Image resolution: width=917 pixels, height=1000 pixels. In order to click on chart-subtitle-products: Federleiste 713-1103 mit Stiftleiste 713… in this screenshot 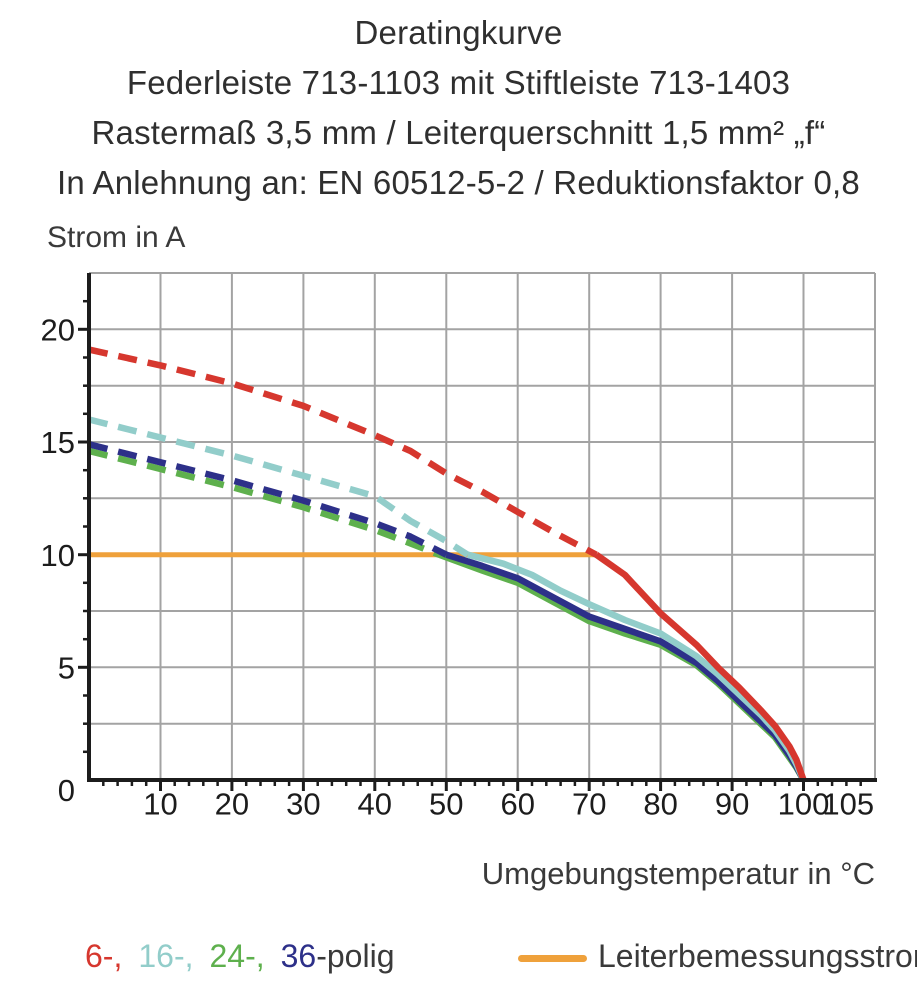, I will do `click(458, 82)`.